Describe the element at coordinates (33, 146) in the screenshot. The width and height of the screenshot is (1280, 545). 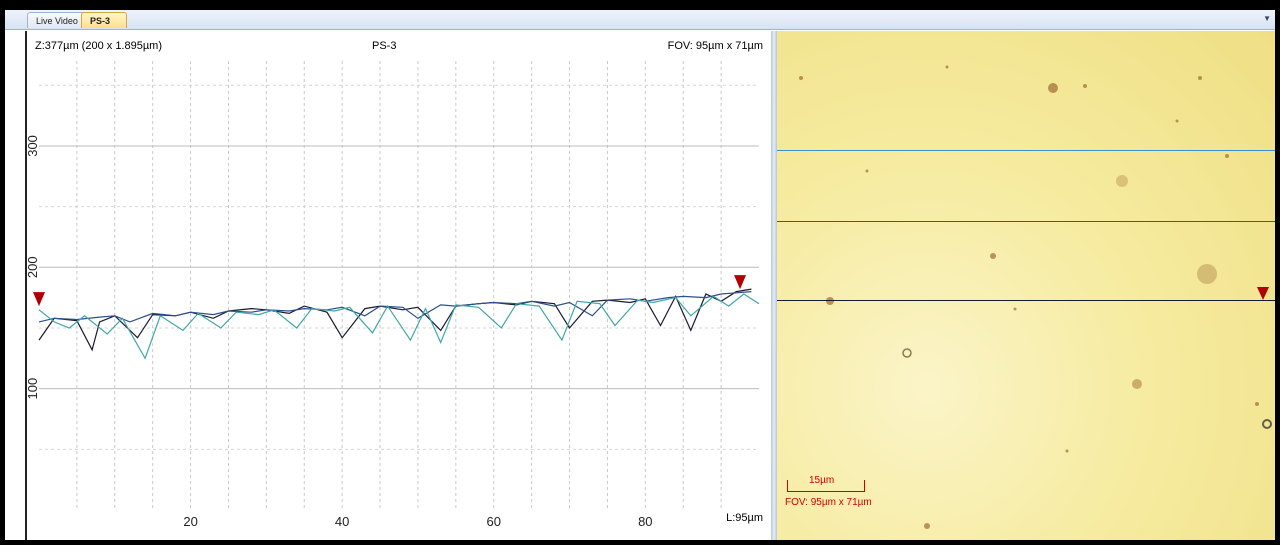
I see `y-tick-label: 300` at that location.